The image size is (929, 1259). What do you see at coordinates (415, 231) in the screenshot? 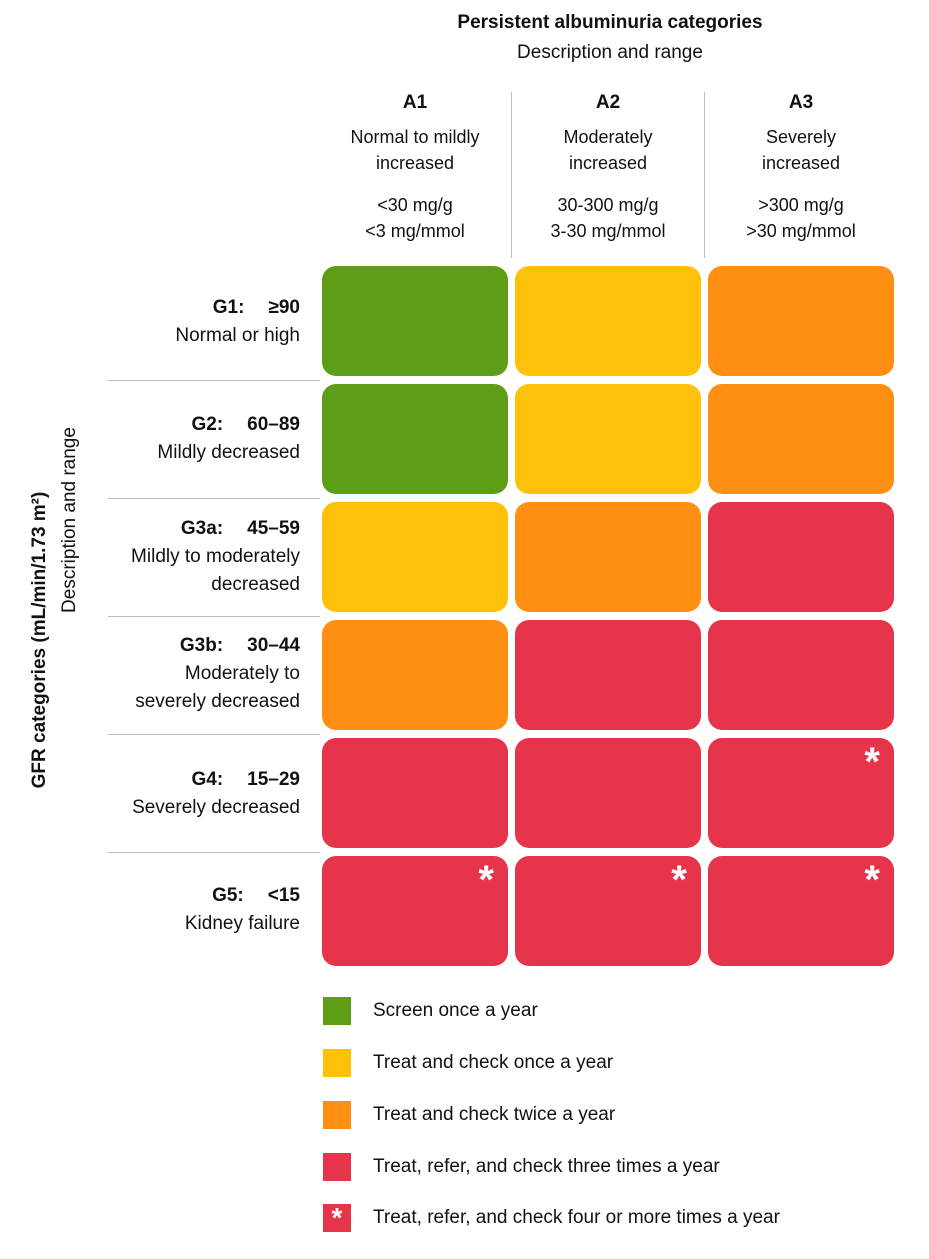
I see `column-range-line2: <3 mg/mmol` at bounding box center [415, 231].